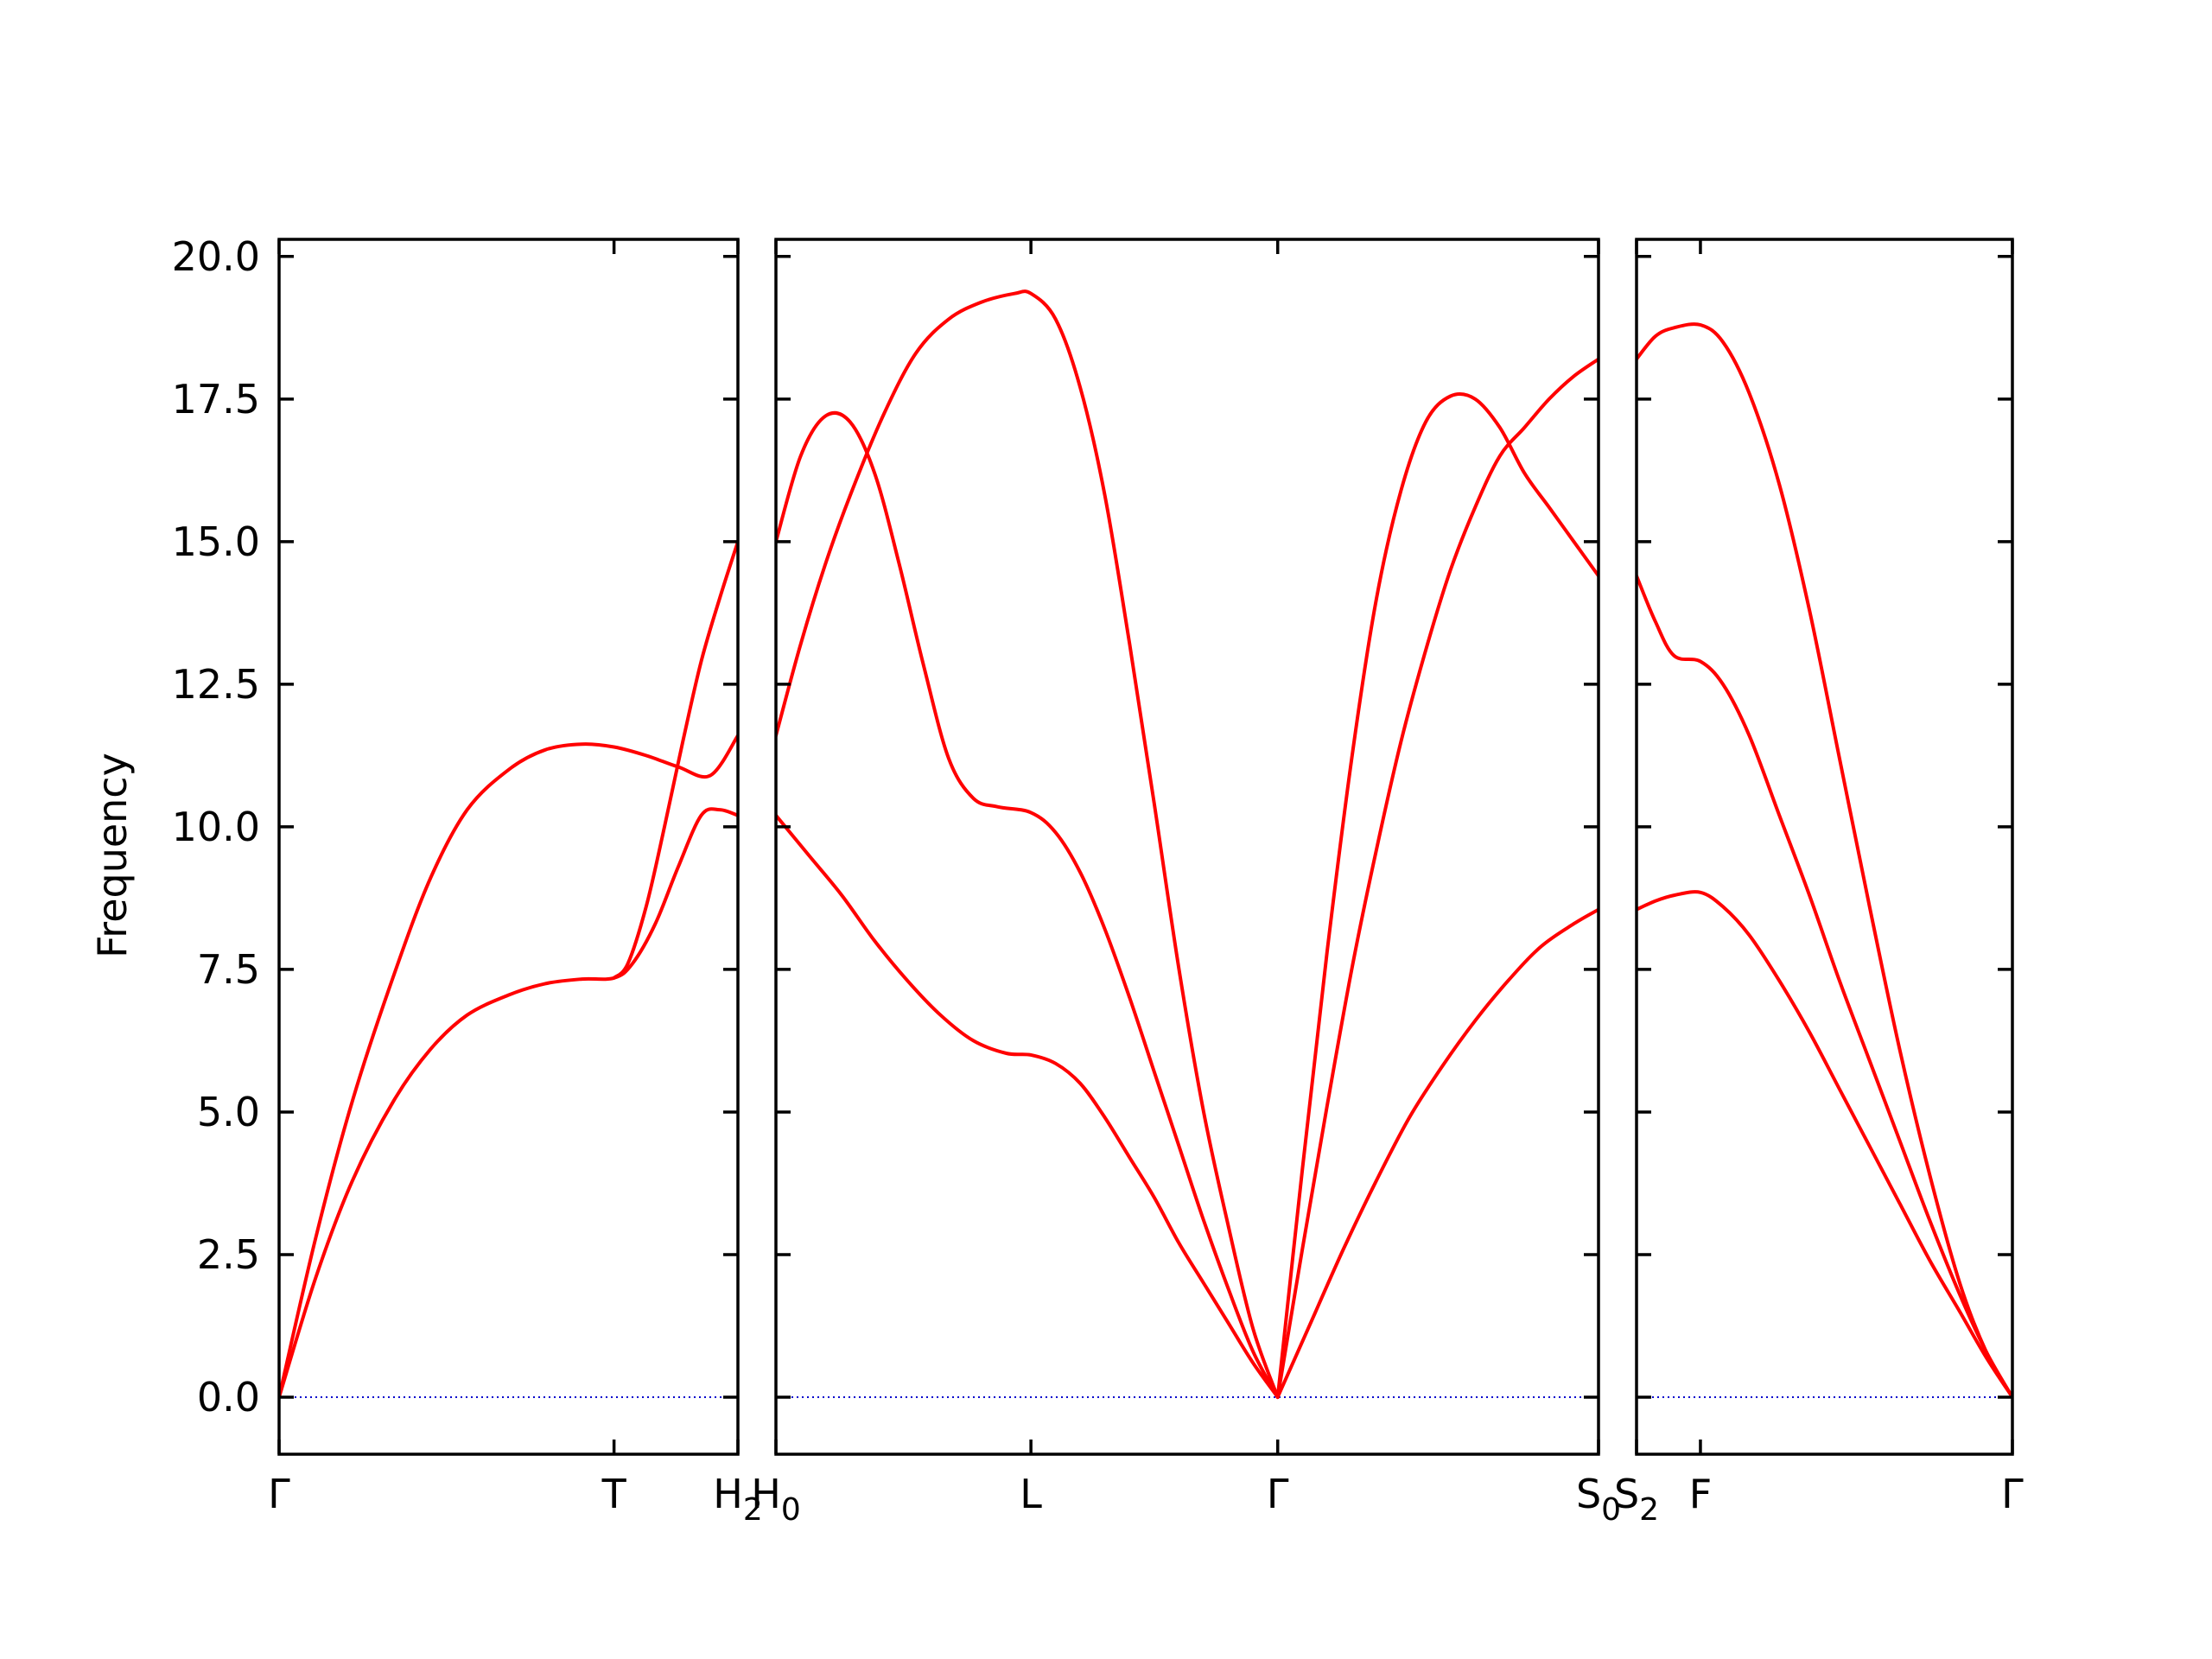  I want to click on panel-frame, so click(1824, 847).